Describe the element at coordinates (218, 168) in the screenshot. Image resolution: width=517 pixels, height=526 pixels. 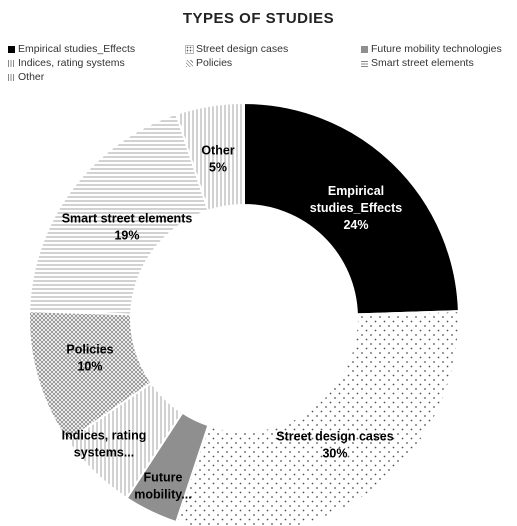
I see `data-label-line: 5%` at that location.